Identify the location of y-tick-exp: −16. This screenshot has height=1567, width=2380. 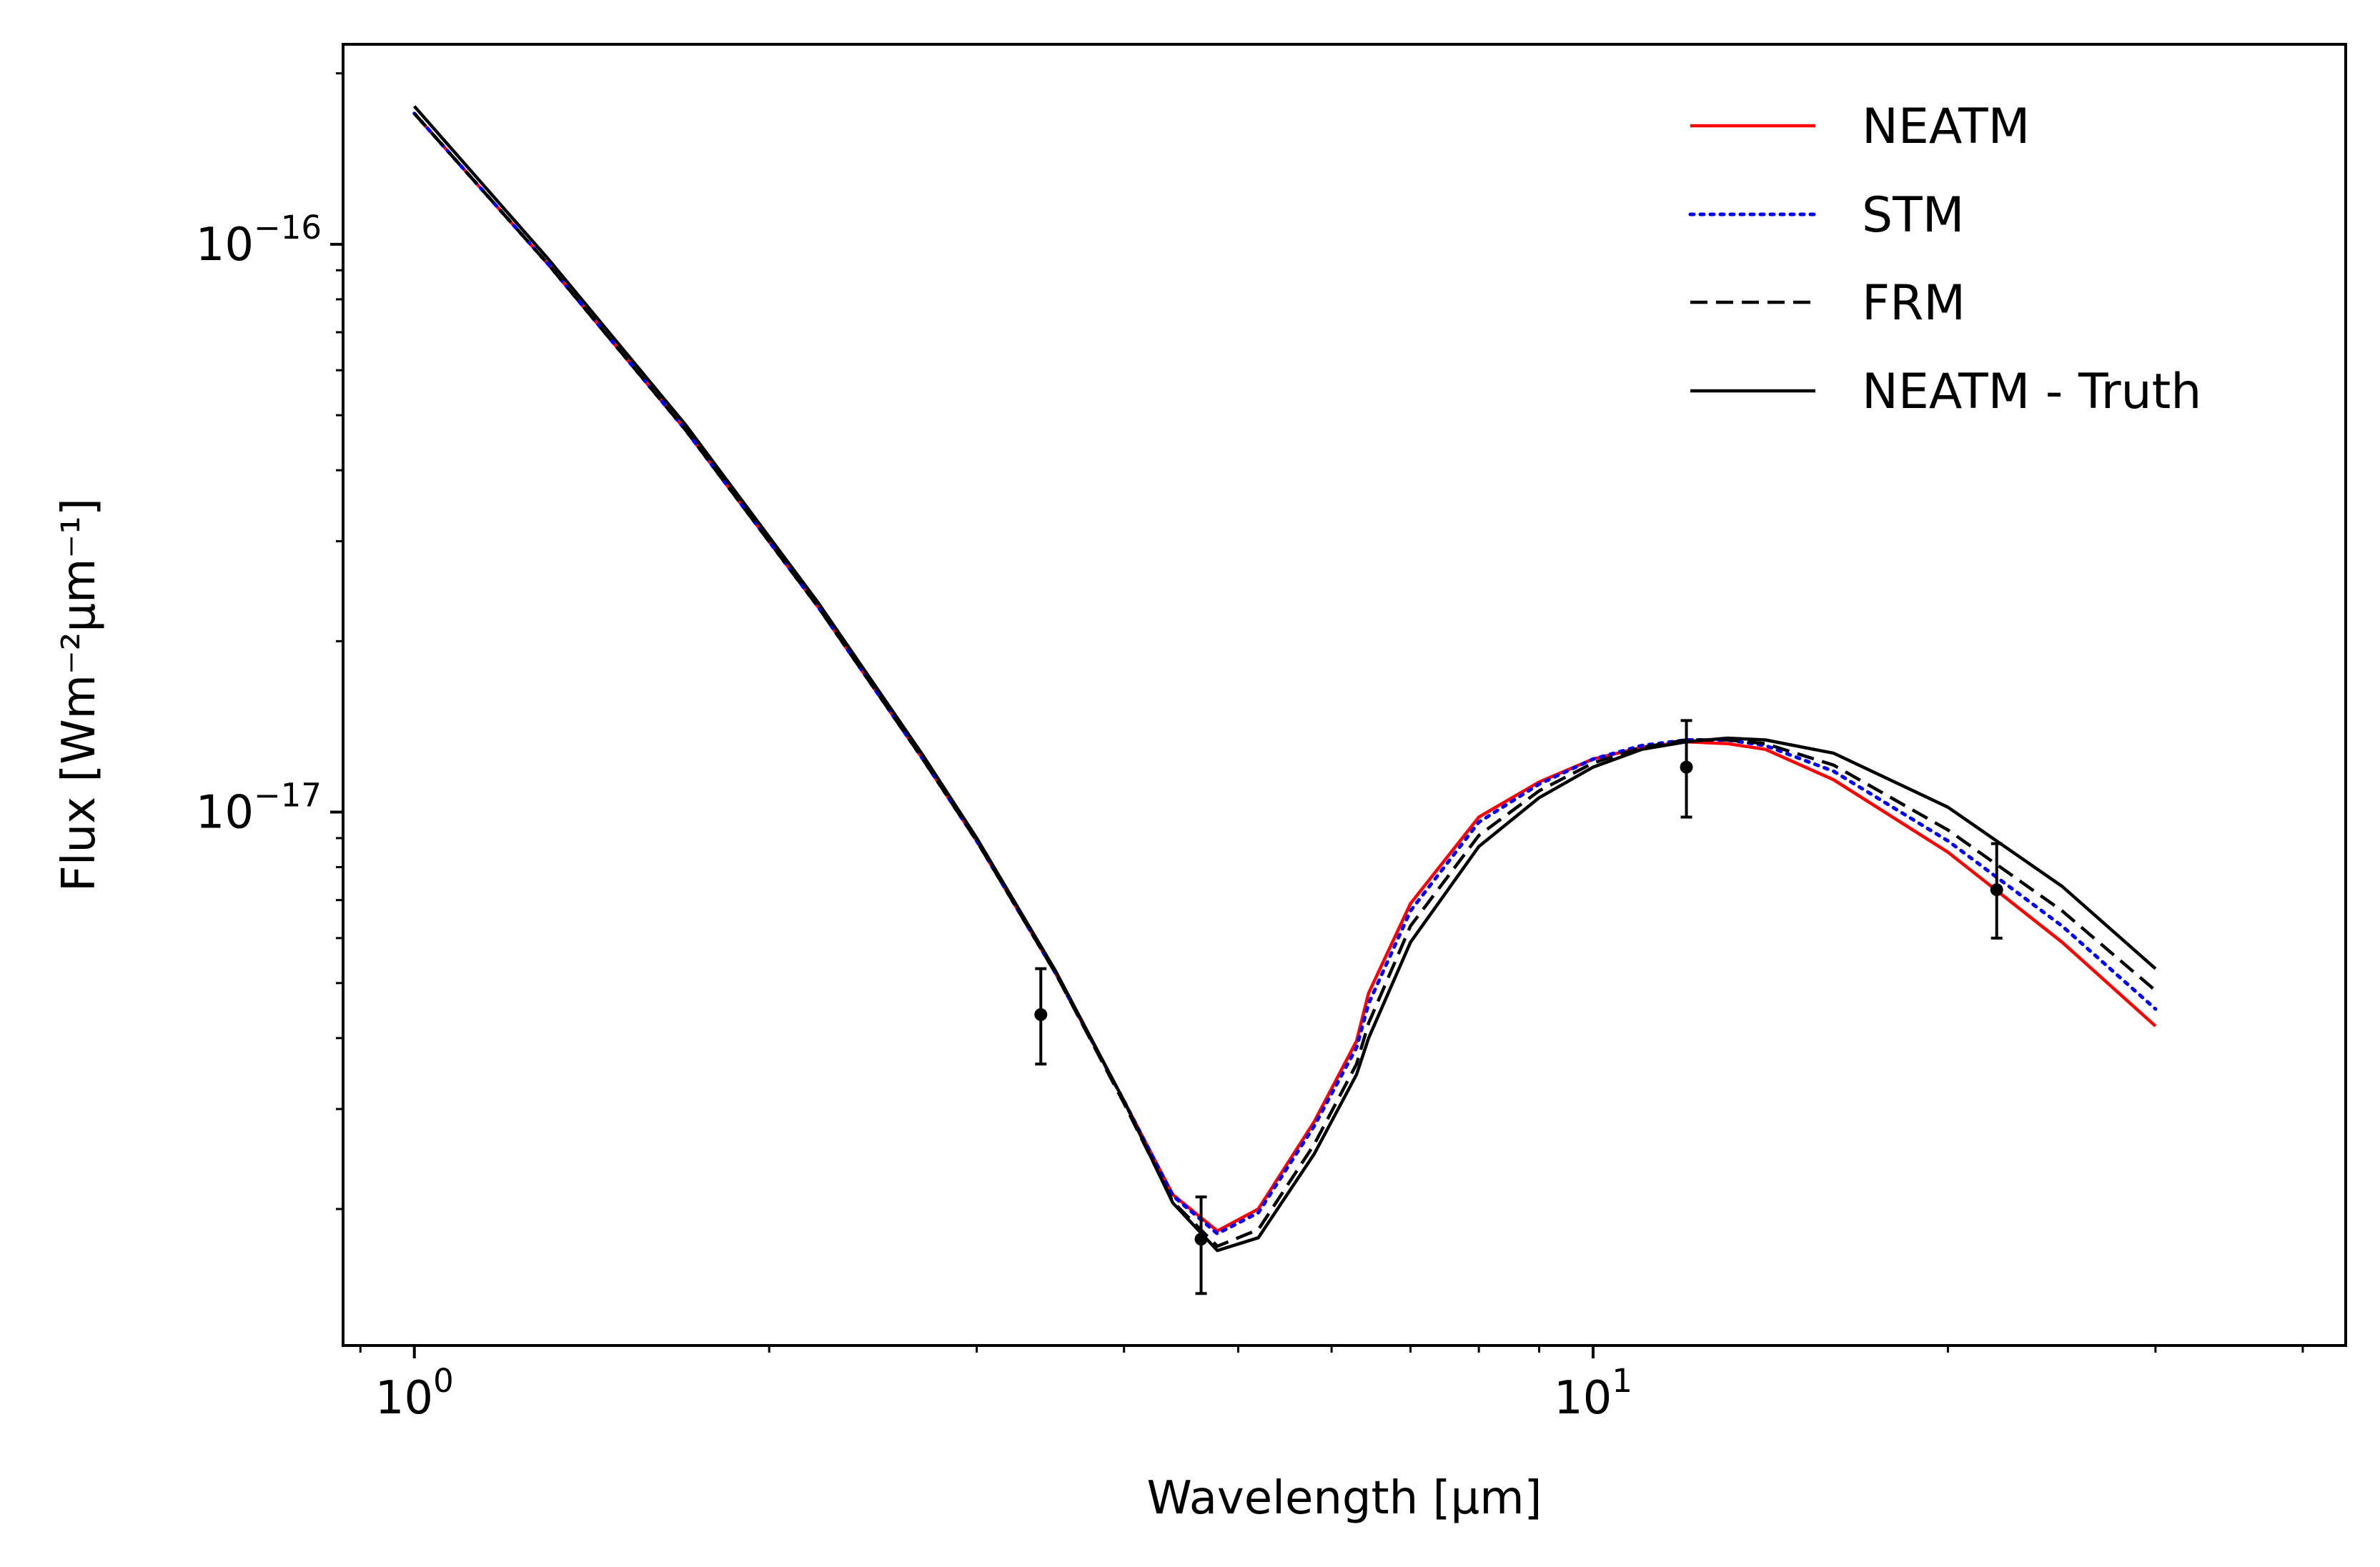
(288, 228).